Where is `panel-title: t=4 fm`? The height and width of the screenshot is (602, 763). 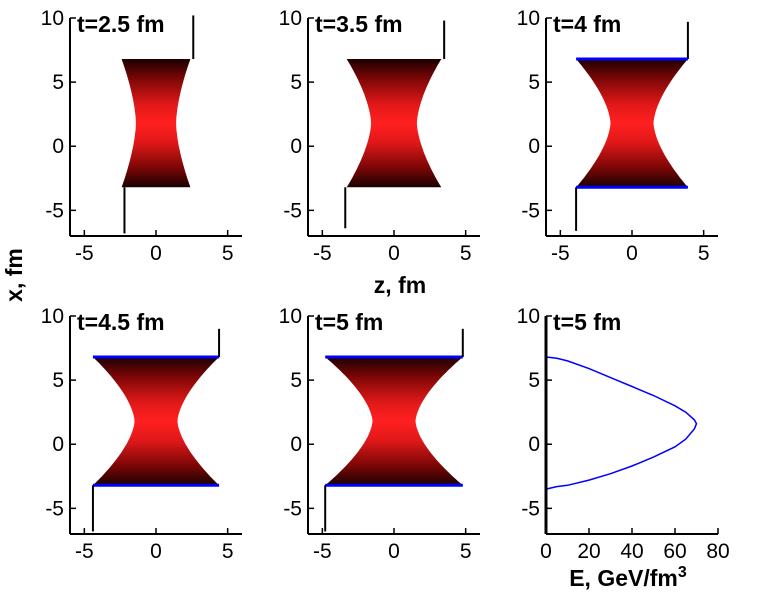
panel-title: t=4 fm is located at coordinates (587, 24).